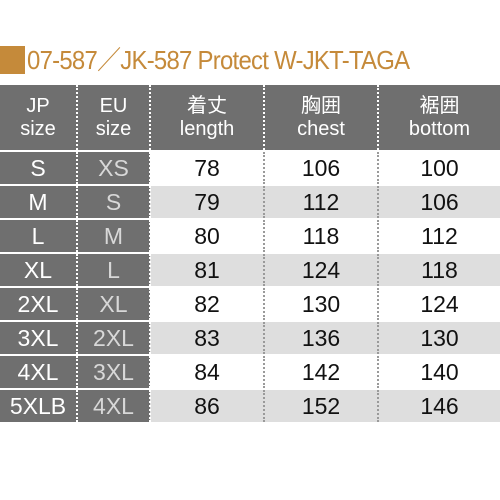 The height and width of the screenshot is (500, 500). What do you see at coordinates (206, 303) in the screenshot?
I see `cell-length: 82` at bounding box center [206, 303].